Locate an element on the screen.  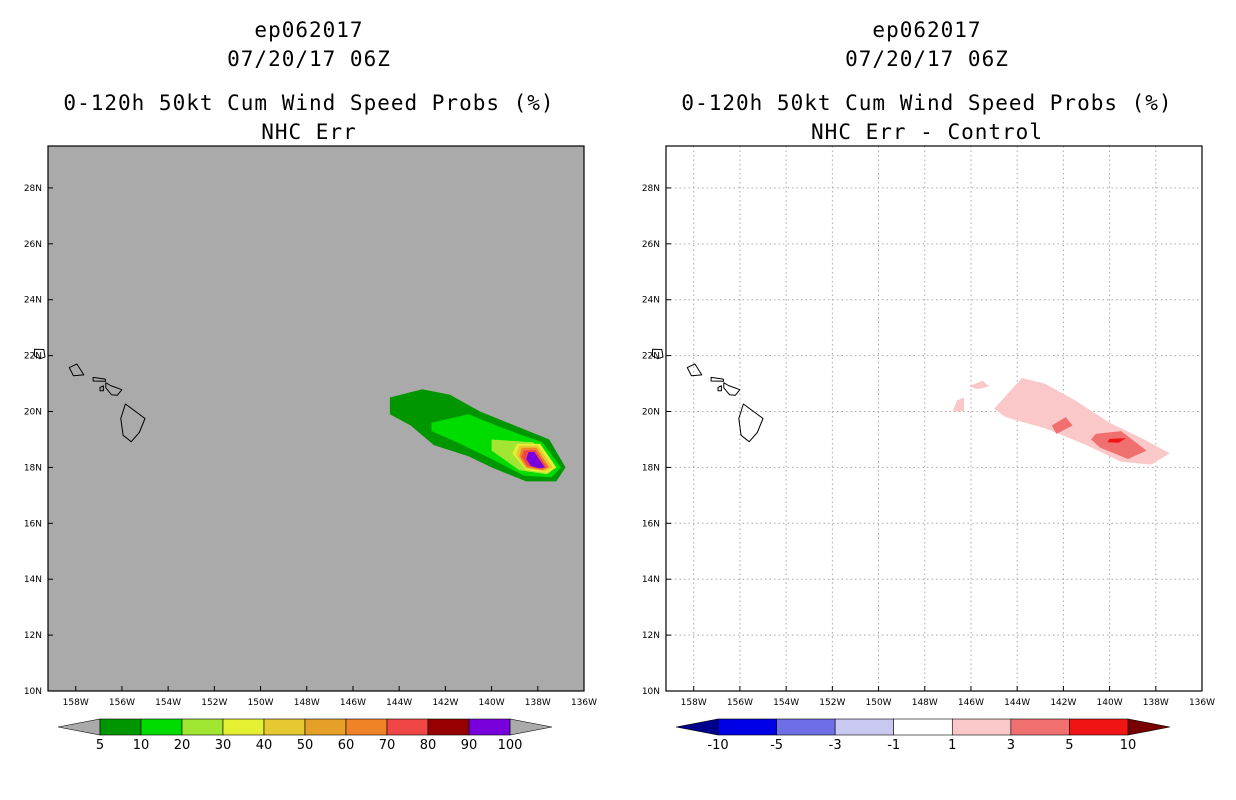
colorbar-under-arrow is located at coordinates (697, 727).